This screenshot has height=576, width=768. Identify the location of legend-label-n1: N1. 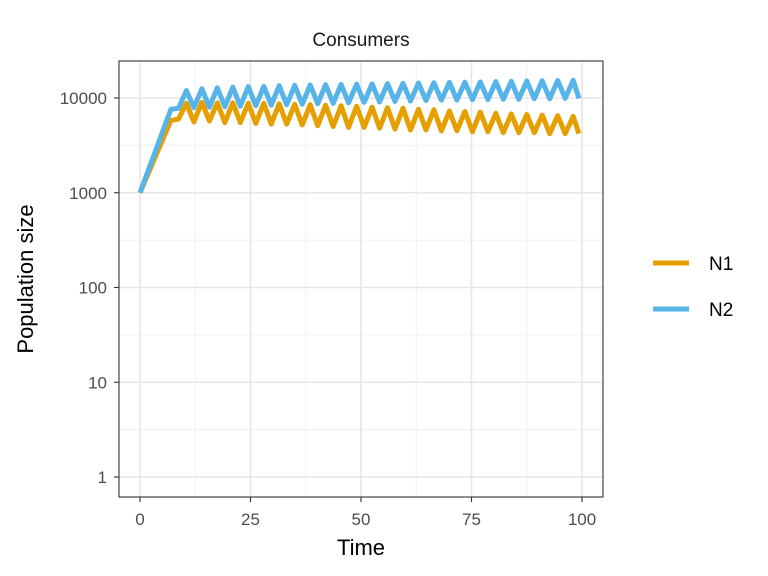
(721, 264).